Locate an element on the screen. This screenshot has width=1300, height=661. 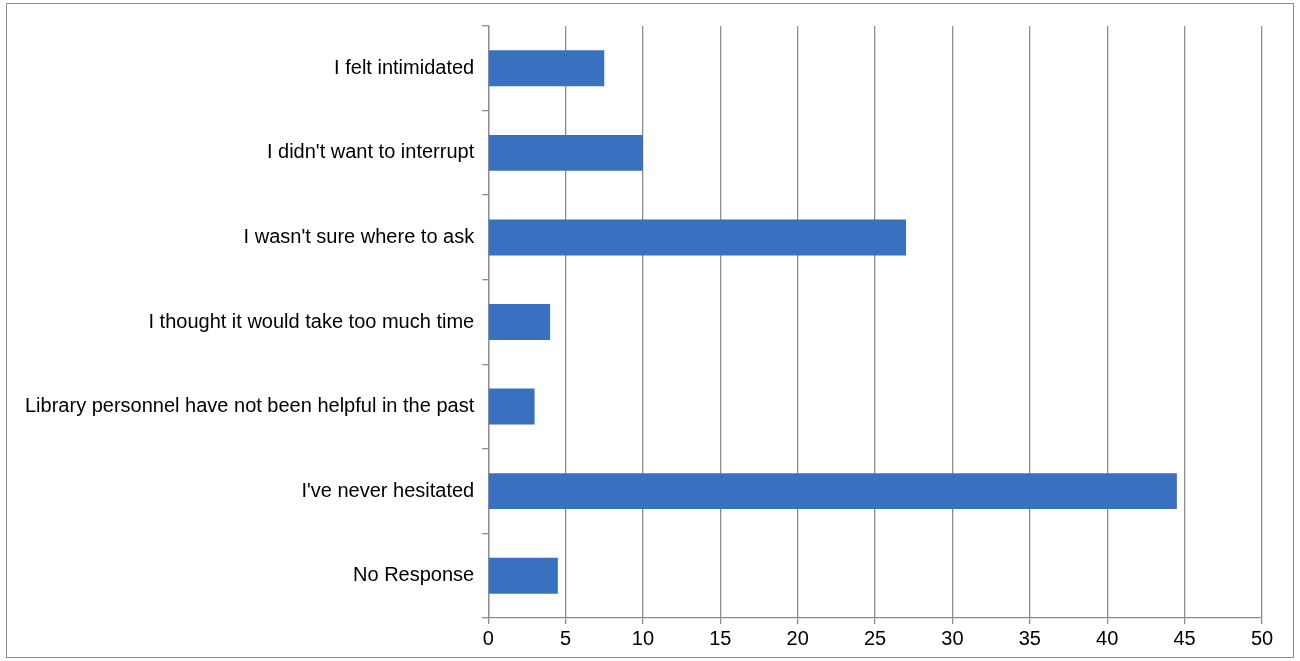
y-tick-label: I thought it would take too much time is located at coordinates (311, 320).